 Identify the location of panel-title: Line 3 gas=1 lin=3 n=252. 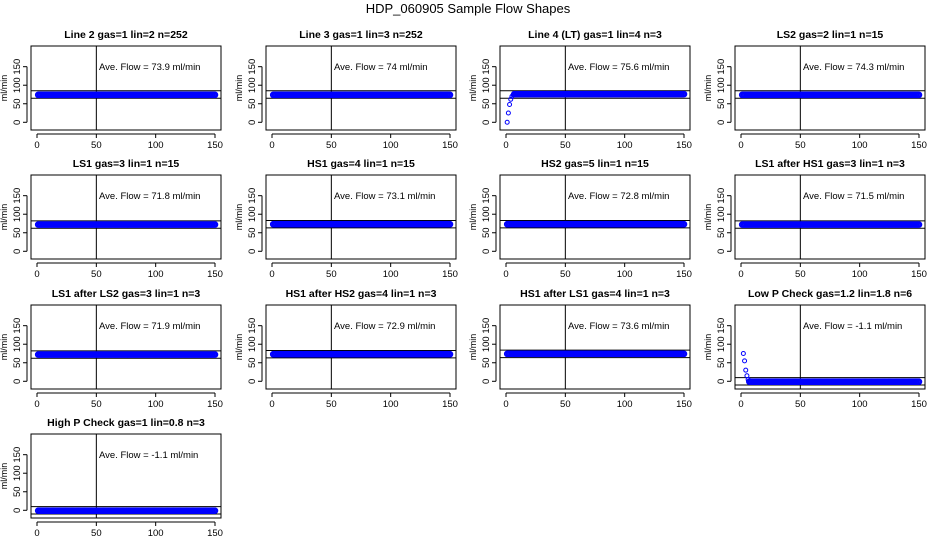
(361, 35).